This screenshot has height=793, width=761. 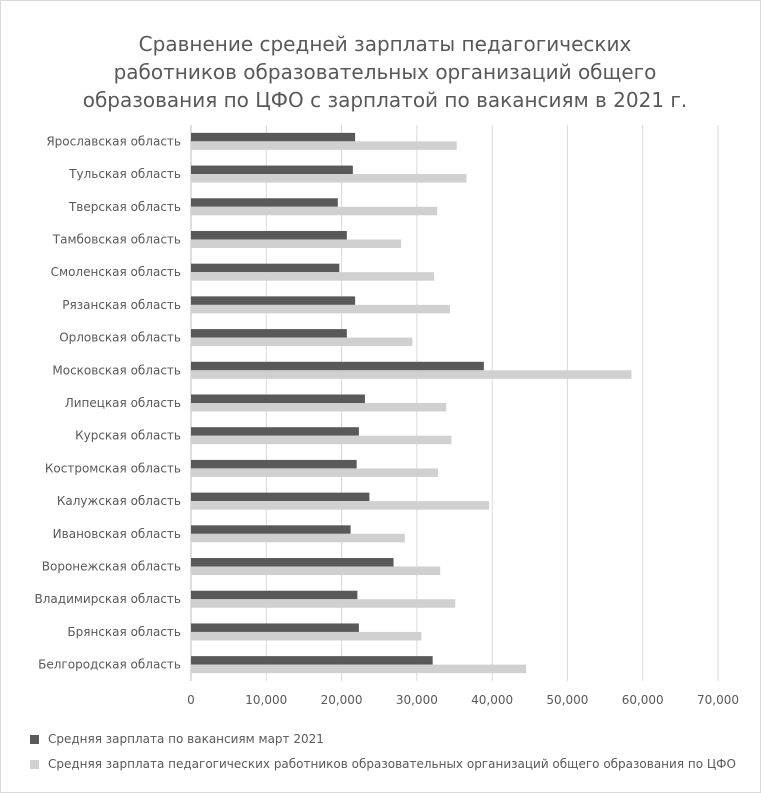 I want to click on x-tick-label: 70,000, so click(x=718, y=700).